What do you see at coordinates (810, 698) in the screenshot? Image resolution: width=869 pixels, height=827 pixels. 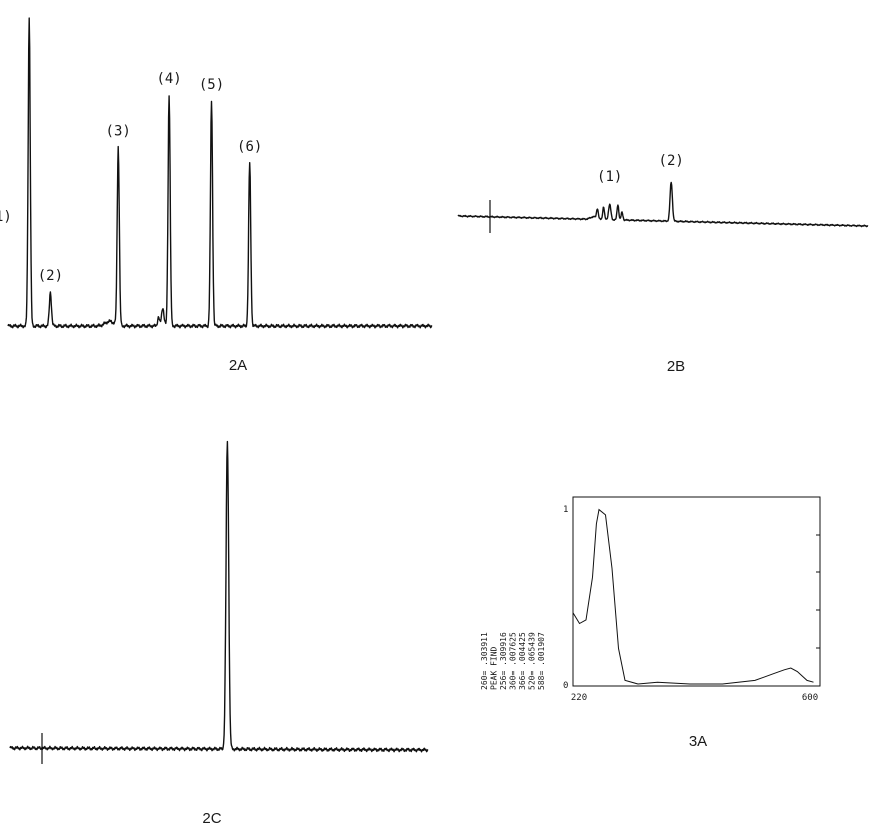 I see `x-tick-label: 600` at bounding box center [810, 698].